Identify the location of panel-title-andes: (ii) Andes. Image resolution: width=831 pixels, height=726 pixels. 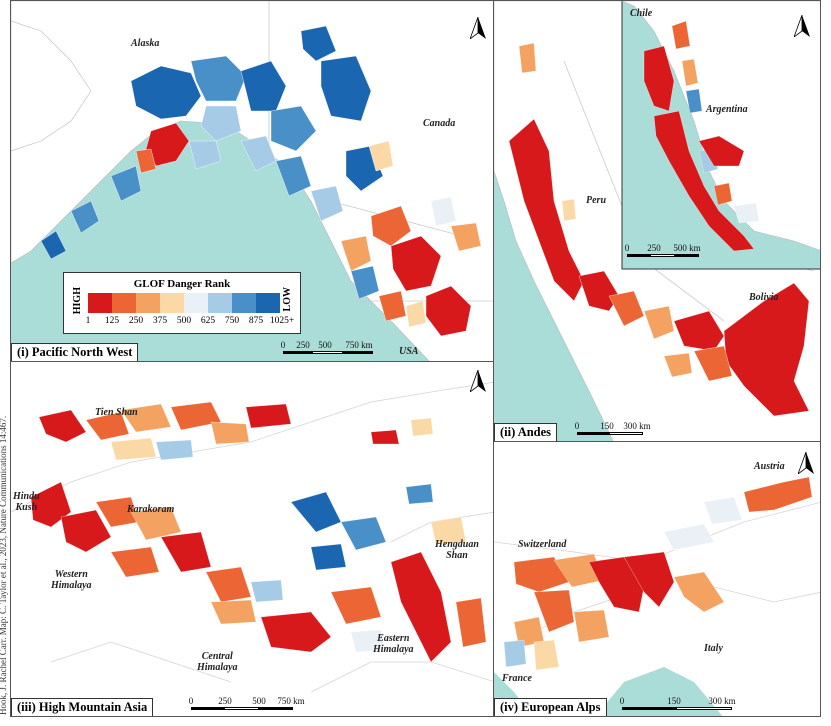
(526, 432).